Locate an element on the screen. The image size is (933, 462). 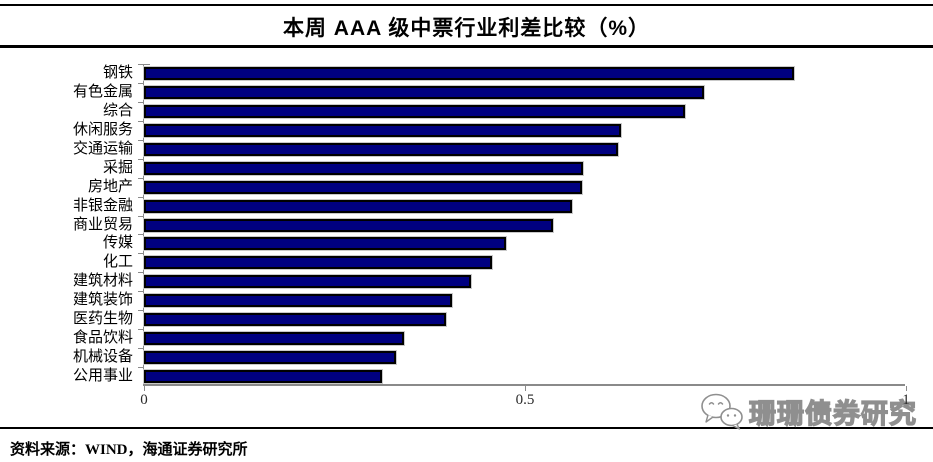
watermark: 珊珊债券研究 is located at coordinates (808, 411).